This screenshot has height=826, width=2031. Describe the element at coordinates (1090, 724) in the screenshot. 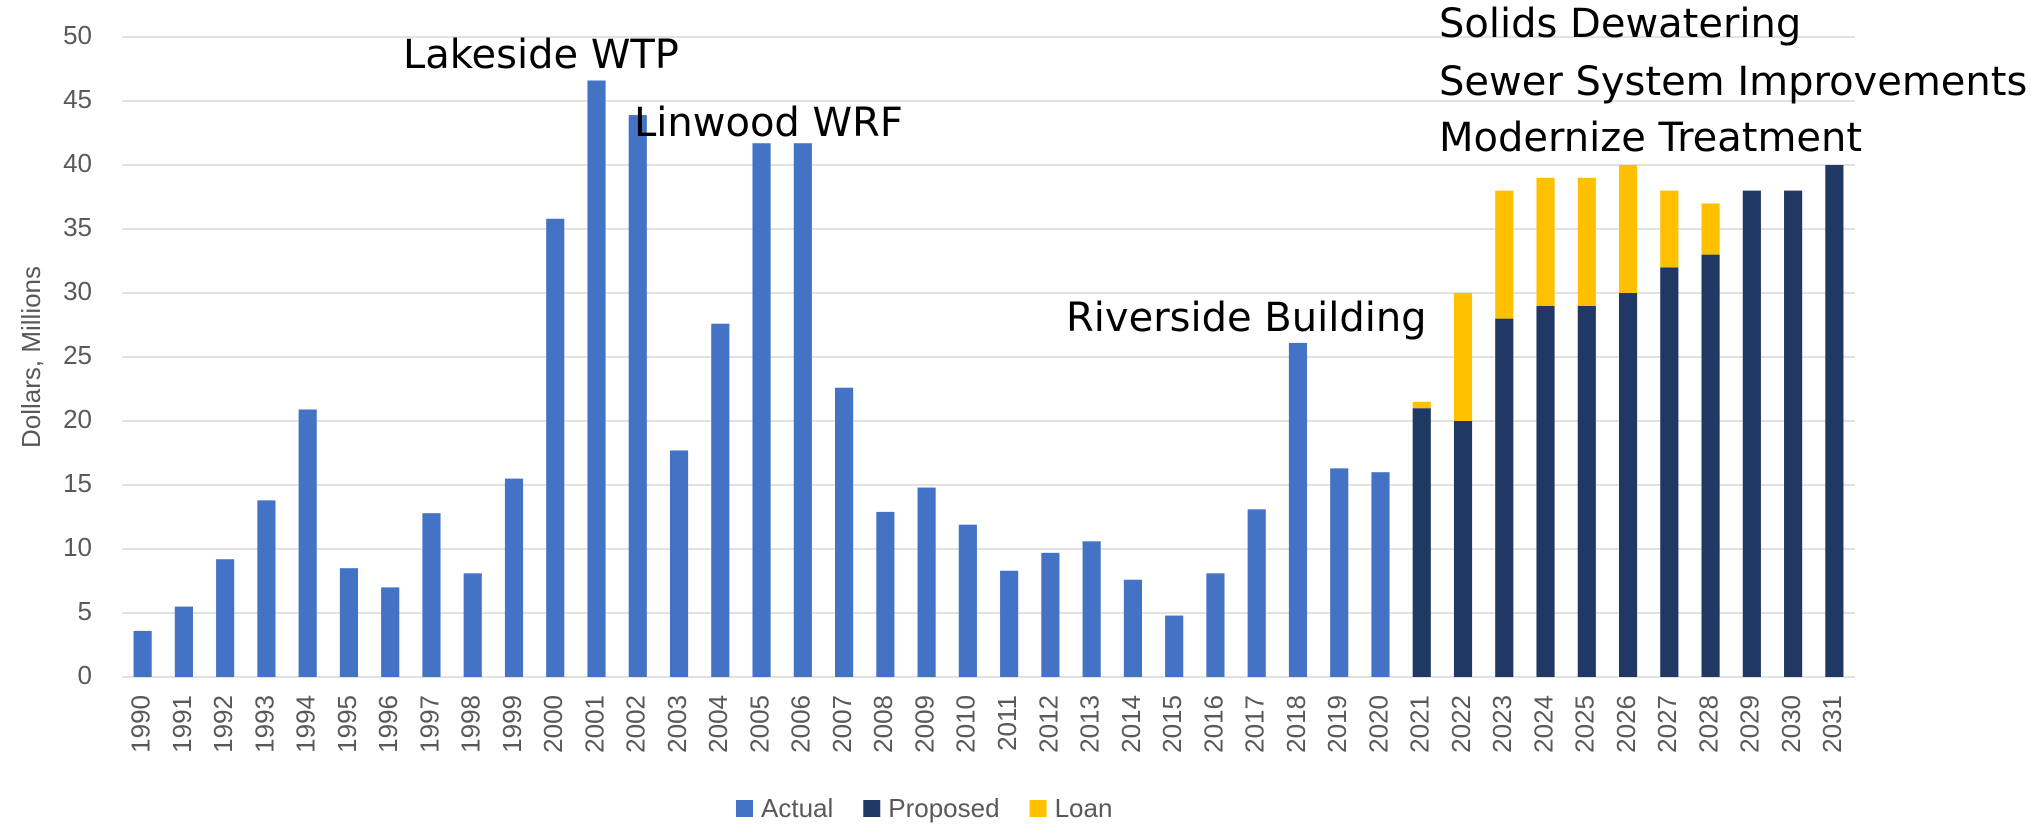

I see `x-tick-label: 2013` at that location.